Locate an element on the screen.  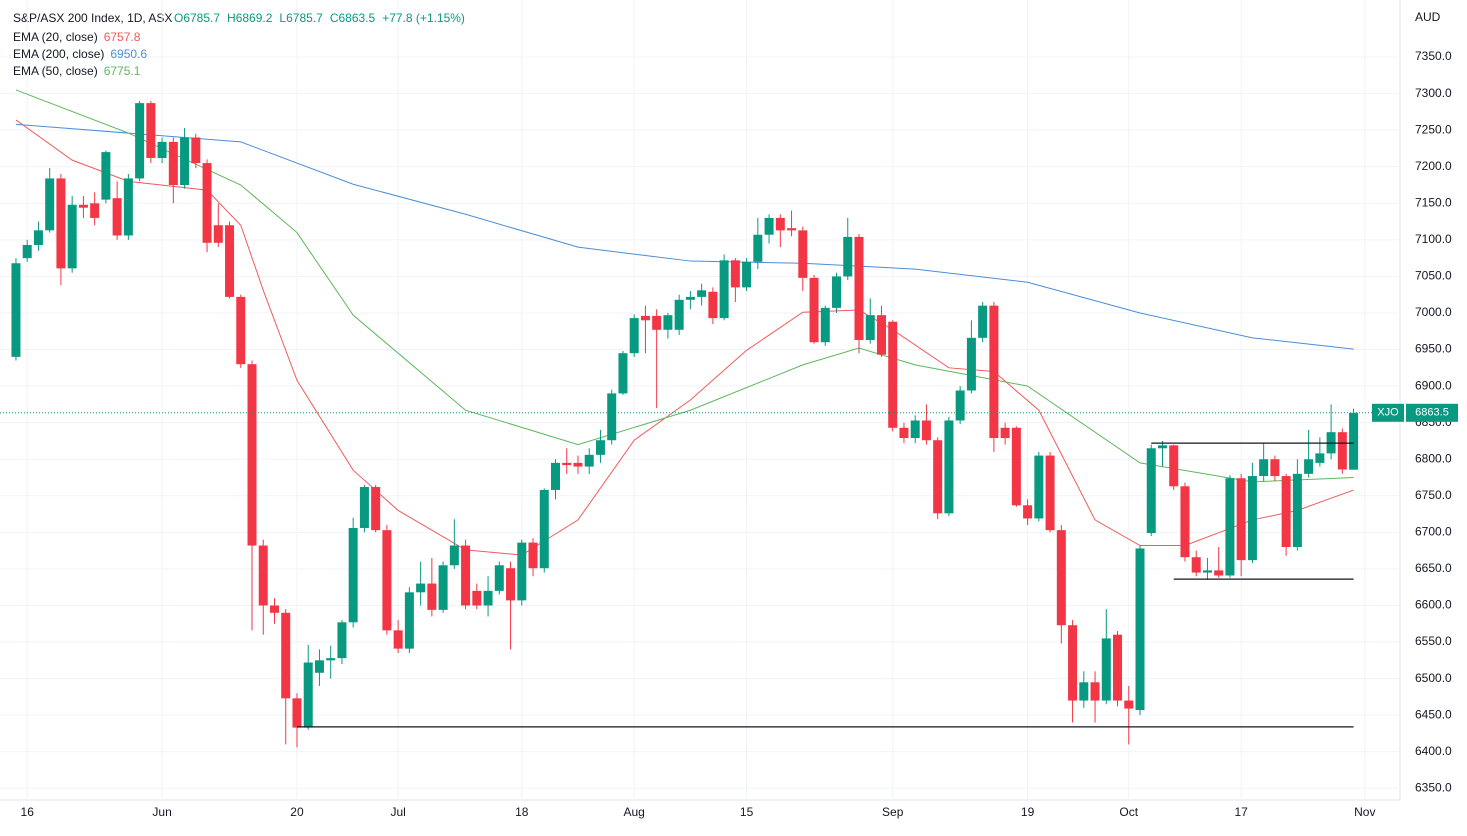
y-tick-label: 6800.0 is located at coordinates (1433, 458).